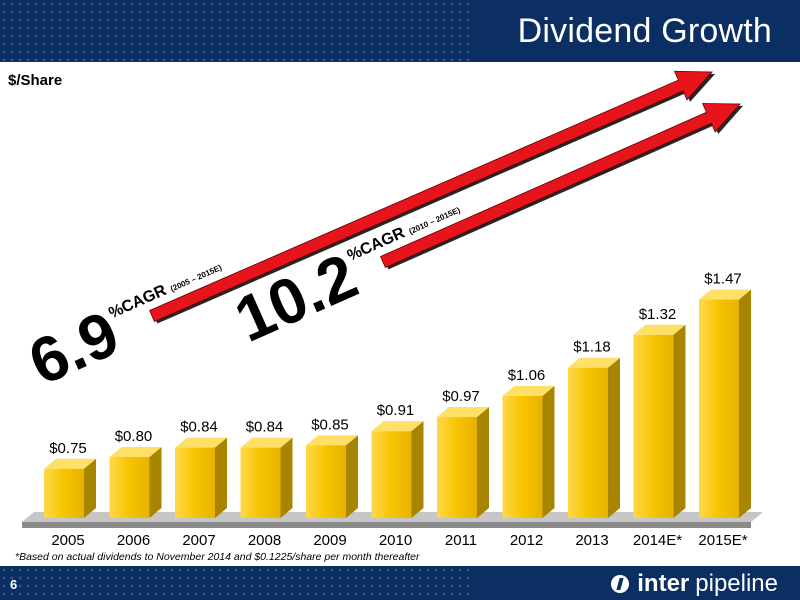  Describe the element at coordinates (526, 540) in the screenshot. I see `x-tick-label: 2012` at that location.